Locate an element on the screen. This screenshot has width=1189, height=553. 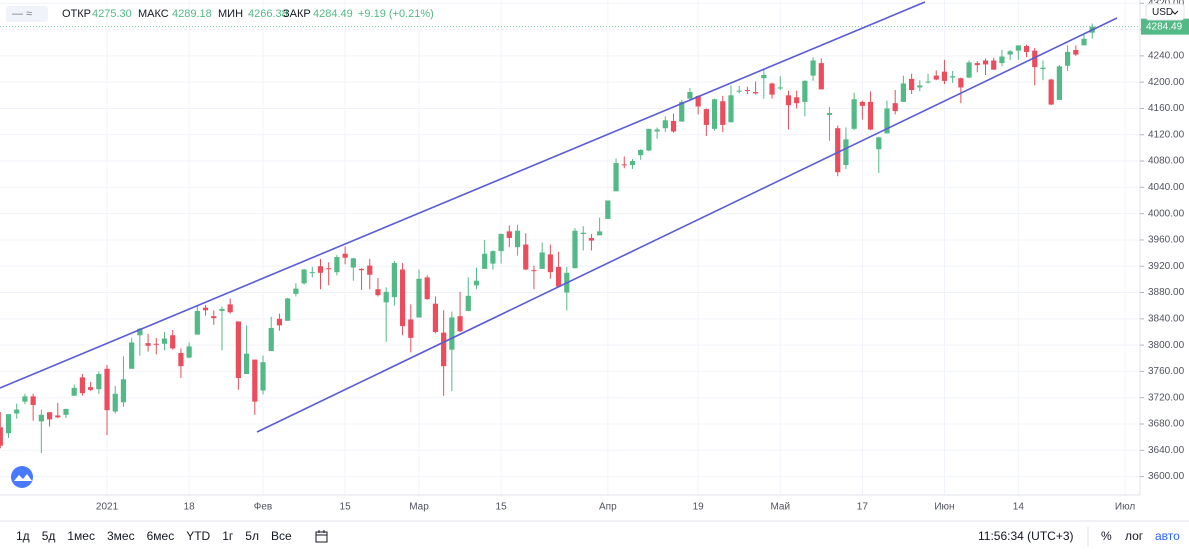
logo-circle is located at coordinates (22, 477).